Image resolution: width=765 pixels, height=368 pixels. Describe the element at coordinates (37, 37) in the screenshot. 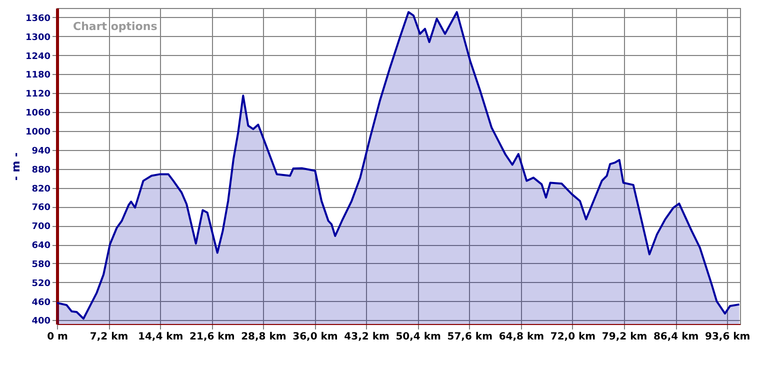

I see `y-tick-label: 1300` at that location.